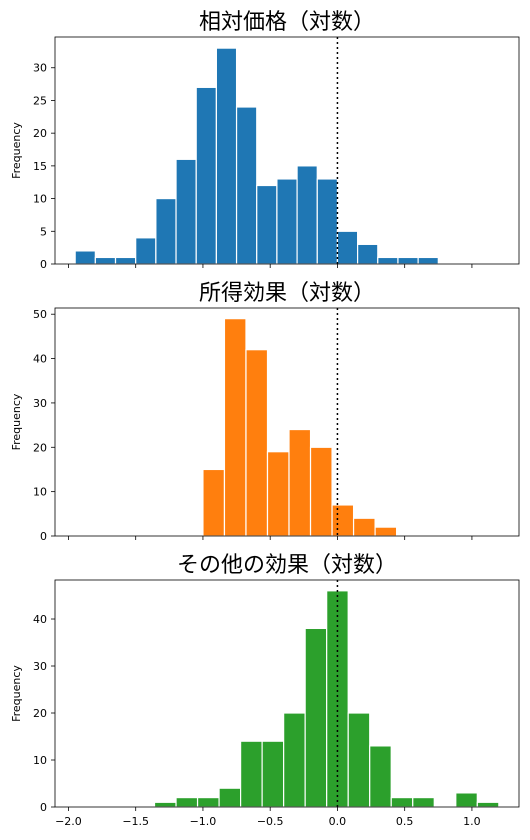 This screenshot has height=840, width=530. Describe the element at coordinates (135, 821) in the screenshot. I see `x-tick-label: −1.5` at that location.